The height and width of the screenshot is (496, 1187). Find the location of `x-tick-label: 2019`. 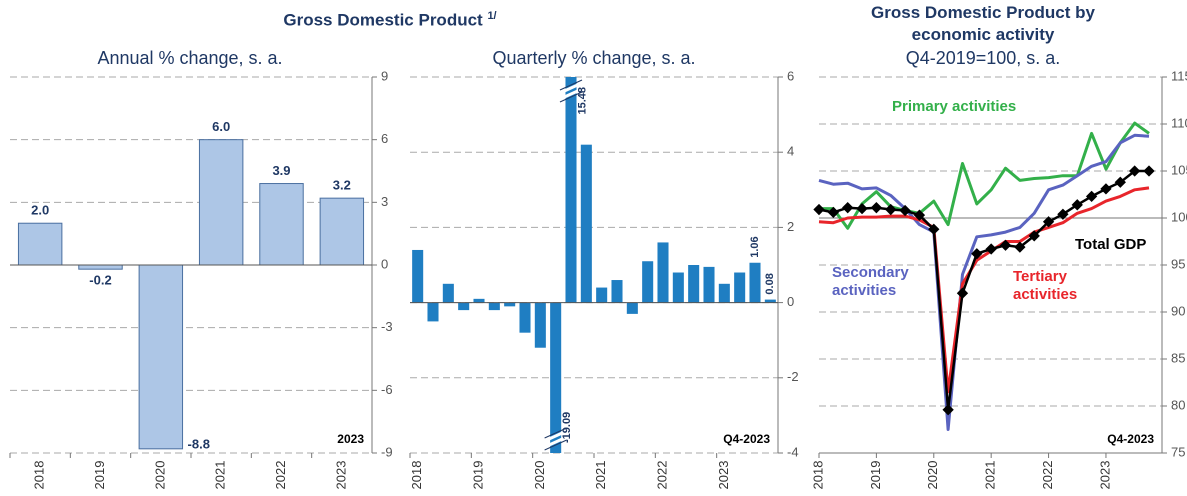

x-tick-label: 2019 is located at coordinates (875, 475).